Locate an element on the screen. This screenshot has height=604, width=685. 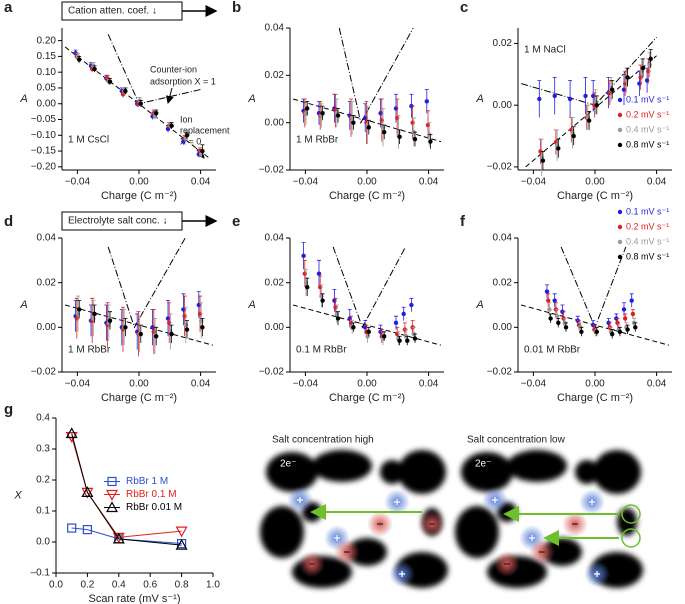
y-tick-label: −0.05 is located at coordinates (44, 119).